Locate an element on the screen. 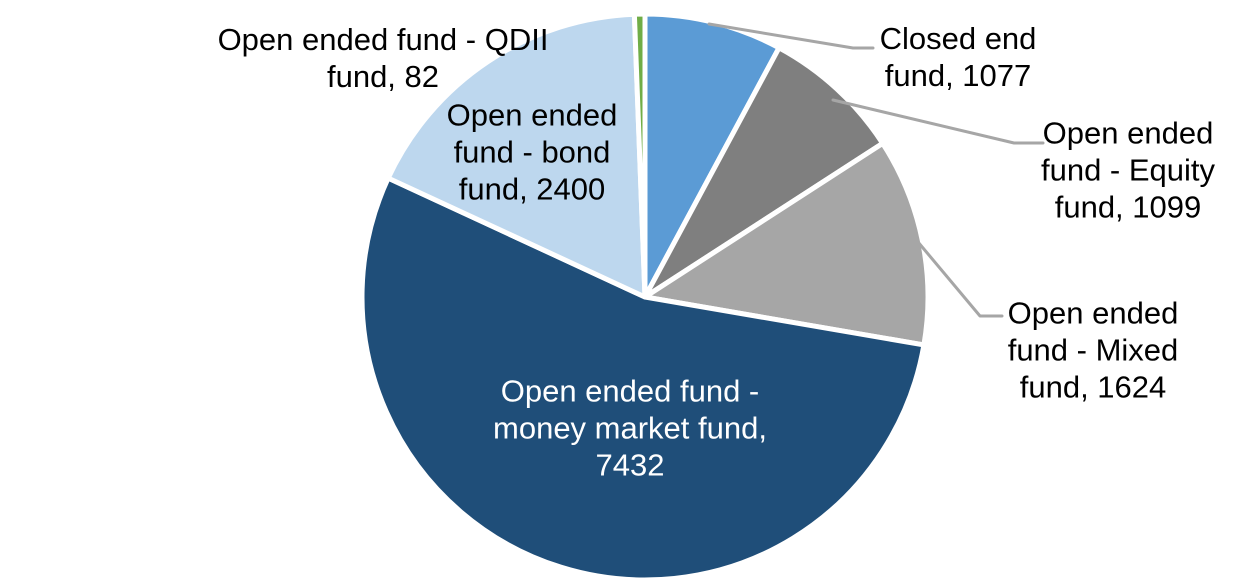  pie-slice-closed-end-fund is located at coordinates (712, 155).